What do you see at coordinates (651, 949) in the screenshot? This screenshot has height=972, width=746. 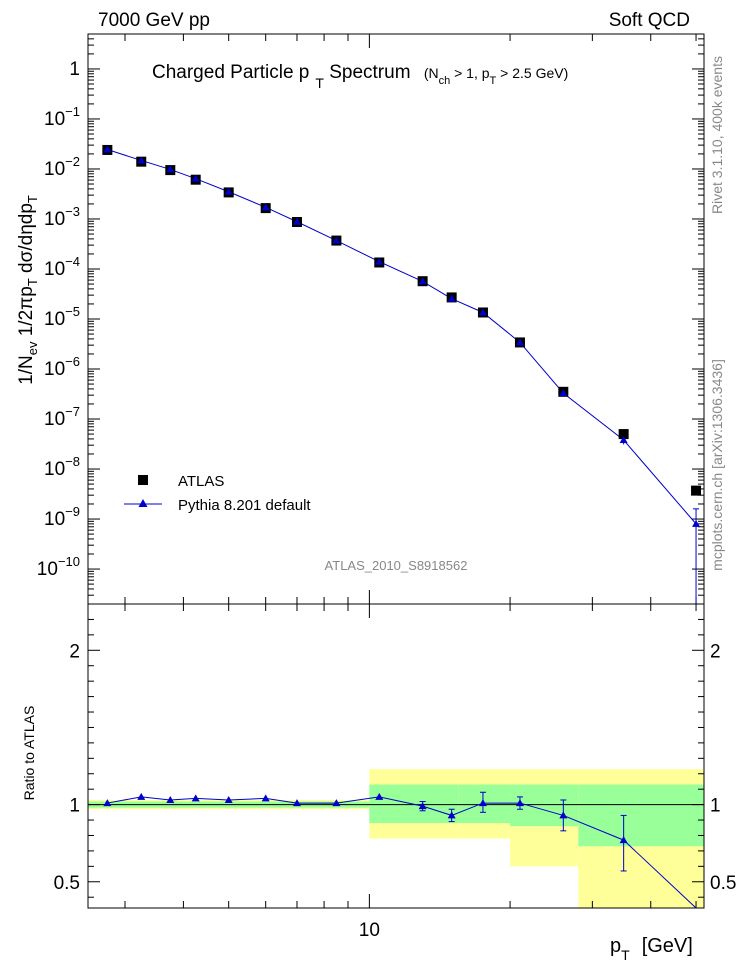 I see `x-axis-label: pT [GeV]` at bounding box center [651, 949].